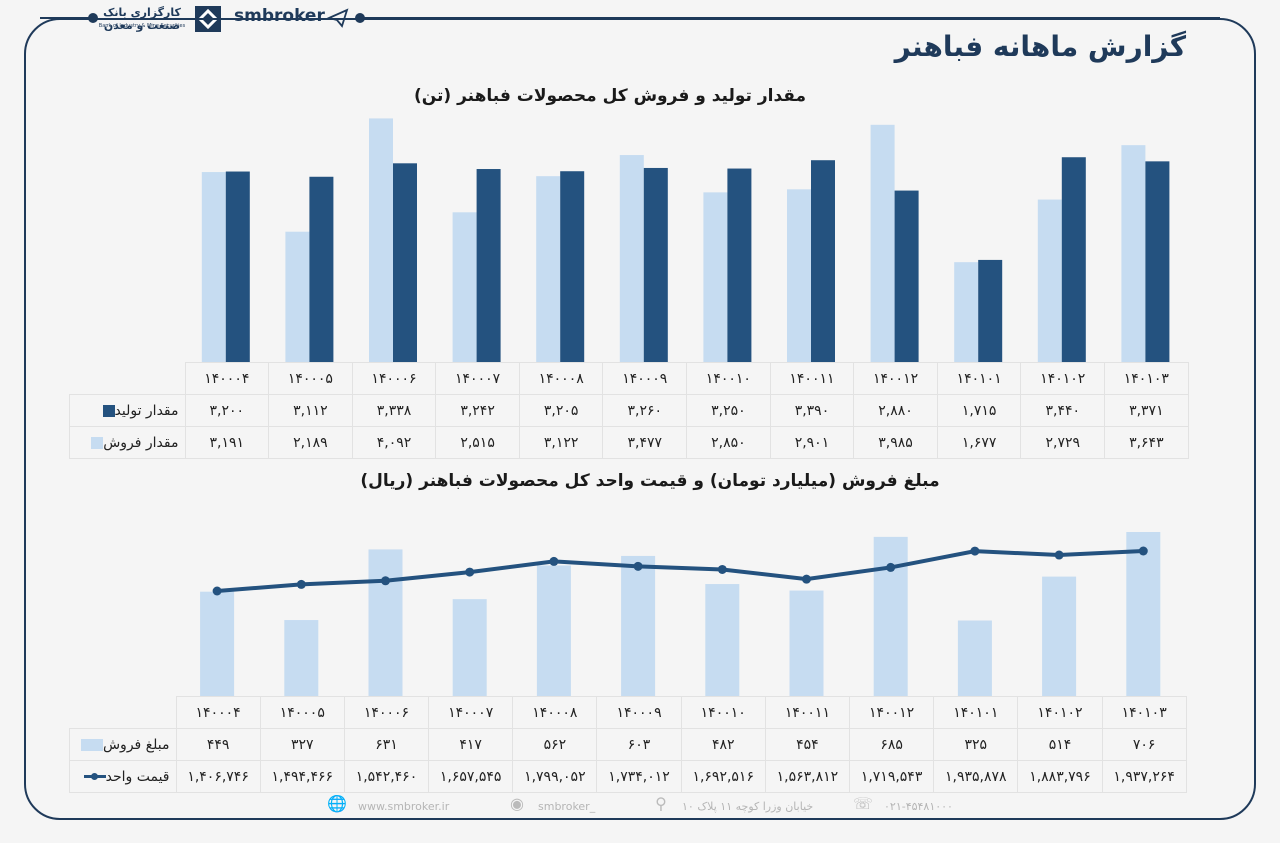 The height and width of the screenshot is (843, 1280). I want to click on sales-value: ۳,۱۹۱, so click(227, 442).